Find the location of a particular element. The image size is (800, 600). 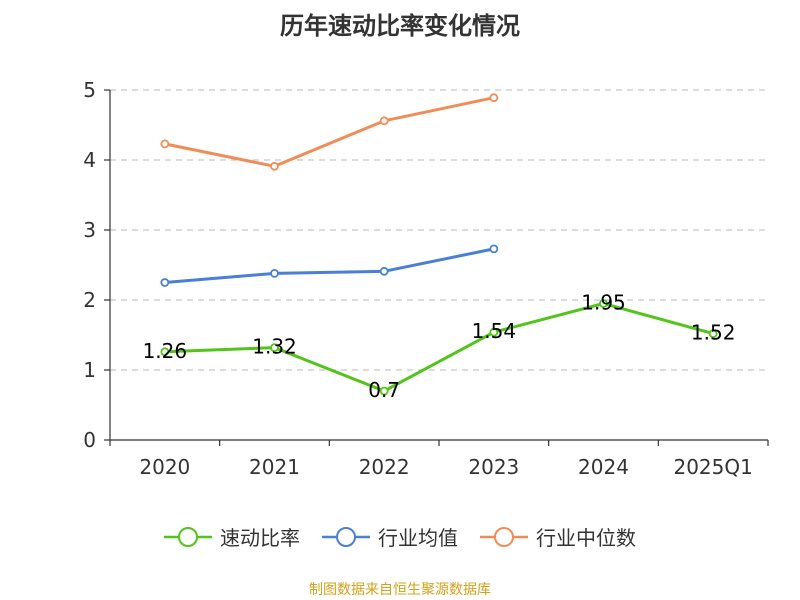

legend-item-1: 行业均值 is located at coordinates (390, 538).